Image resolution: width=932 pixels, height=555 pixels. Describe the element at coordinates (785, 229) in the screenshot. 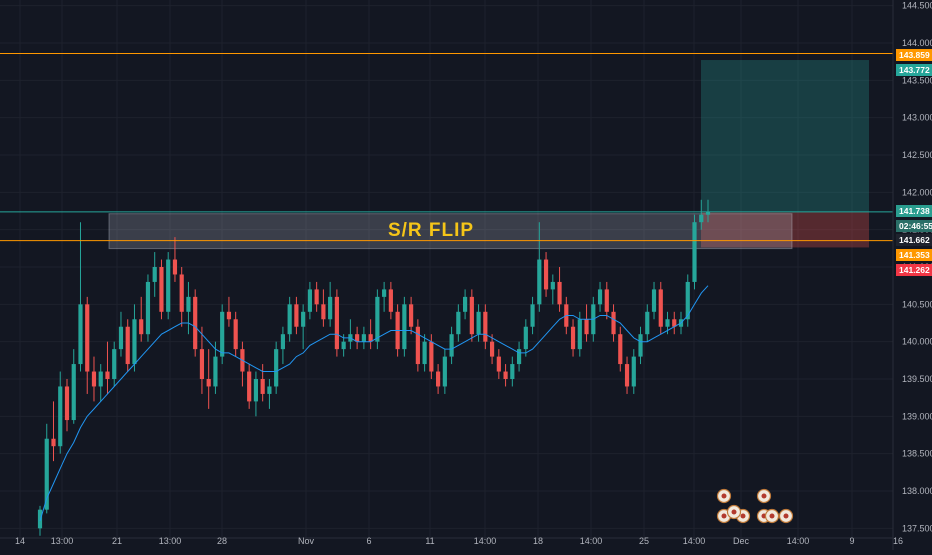

I see `loss-zone` at that location.